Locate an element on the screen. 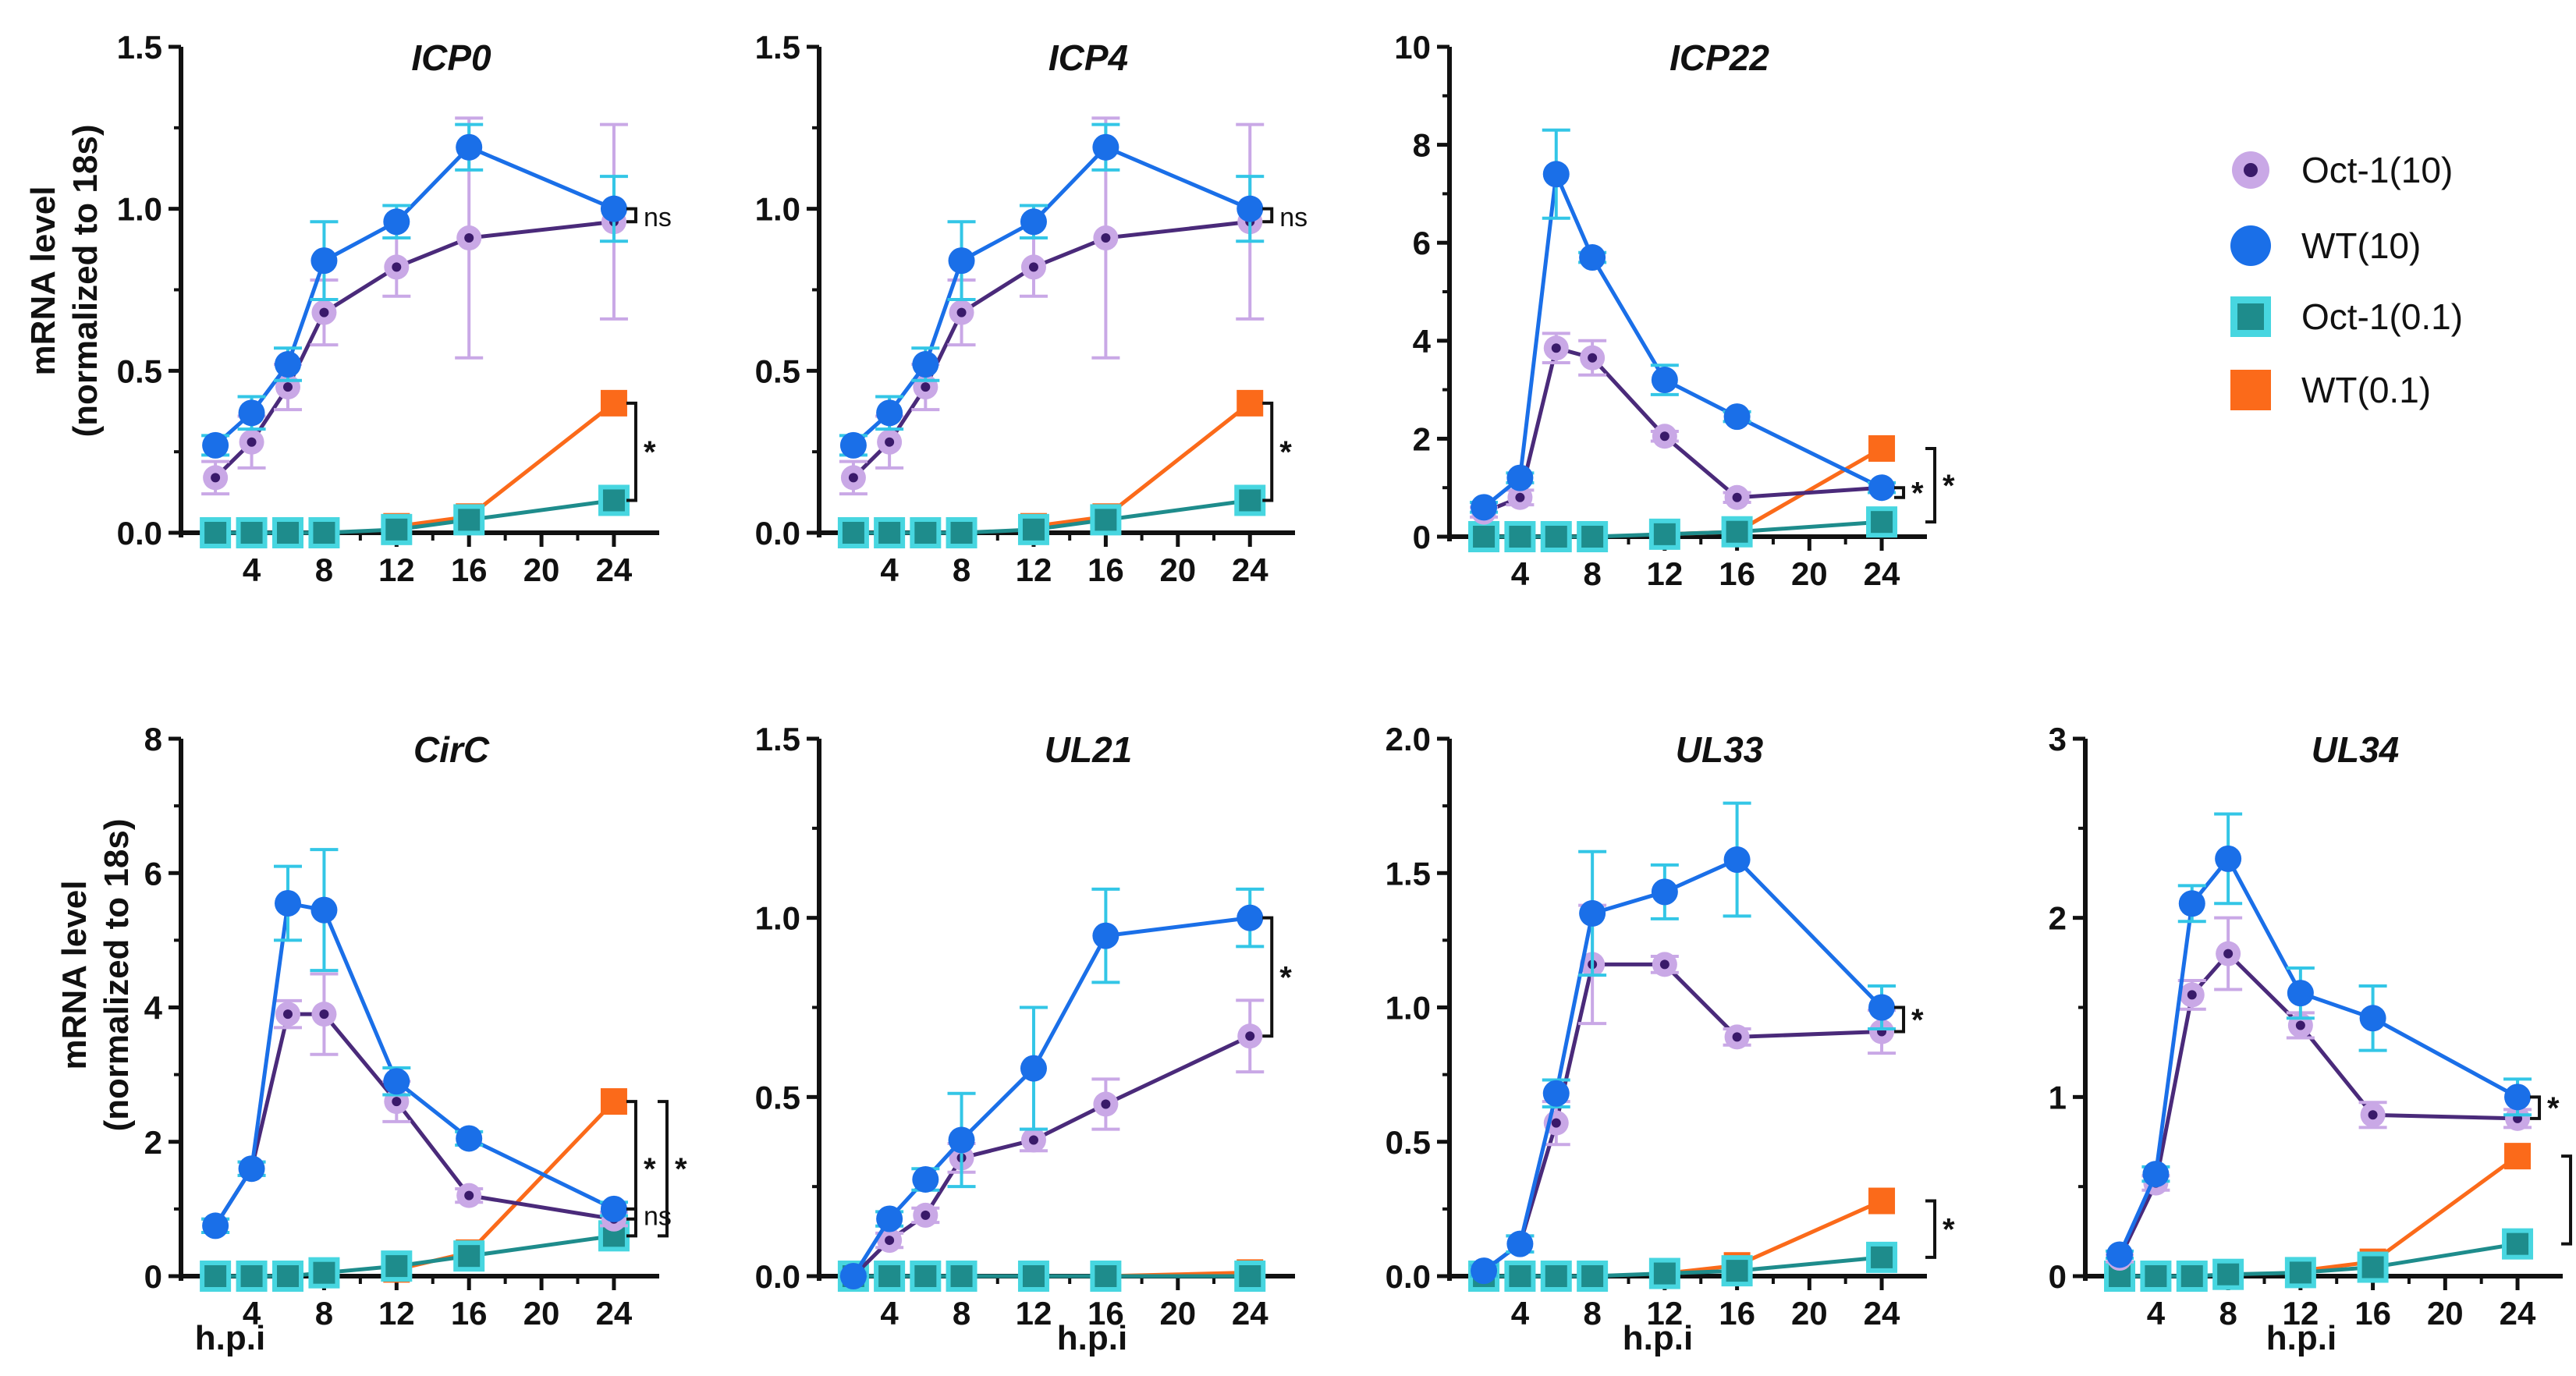 Image resolution: width=2576 pixels, height=1376 pixels. y-tick-label: 0.5 is located at coordinates (777, 371).